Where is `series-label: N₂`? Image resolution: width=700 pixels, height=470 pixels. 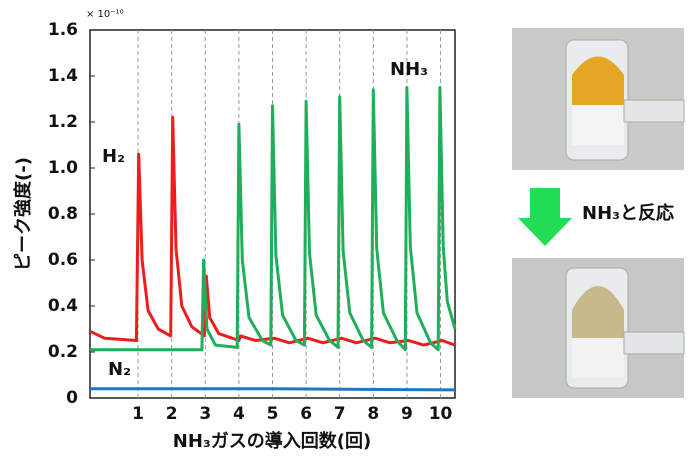 series-label: N₂ is located at coordinates (119, 369).